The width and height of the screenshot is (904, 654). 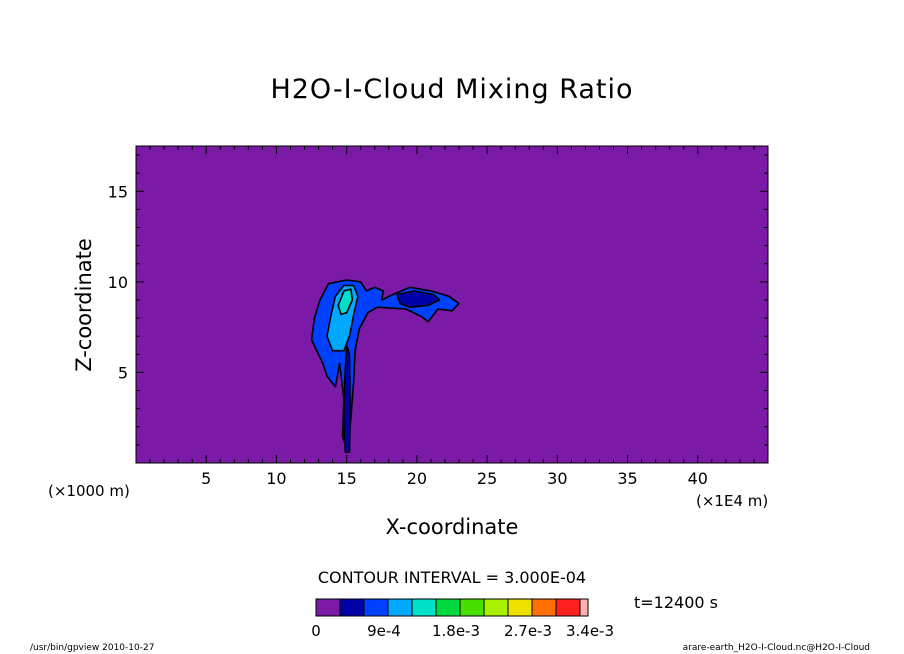 I want to click on footer-right: arare-earth_H2O-I-Cloud.nc@H2O-I-Cloud, so click(x=776, y=648).